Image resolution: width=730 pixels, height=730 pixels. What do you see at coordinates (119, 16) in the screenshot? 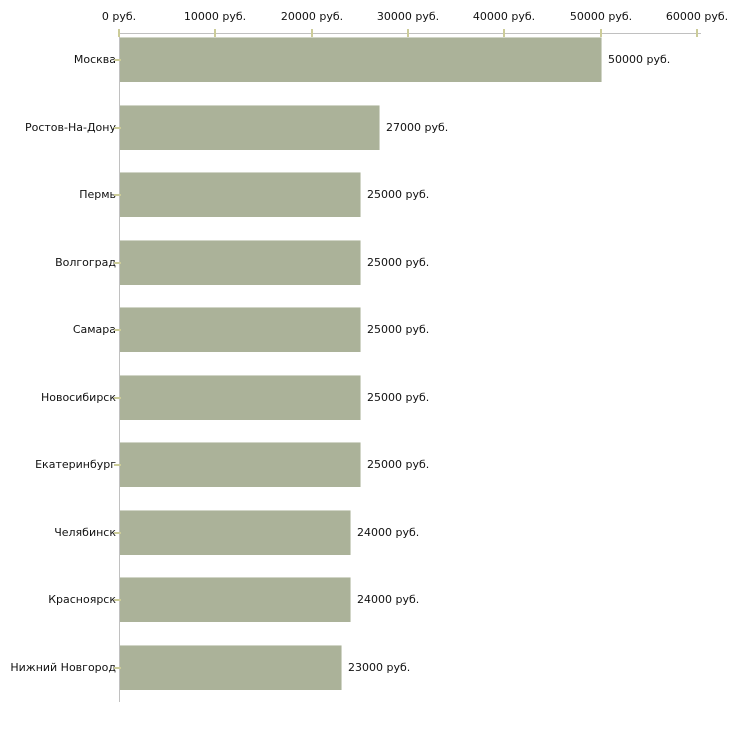
I see `x-axis-tick-label: 0 руб.` at bounding box center [119, 16].